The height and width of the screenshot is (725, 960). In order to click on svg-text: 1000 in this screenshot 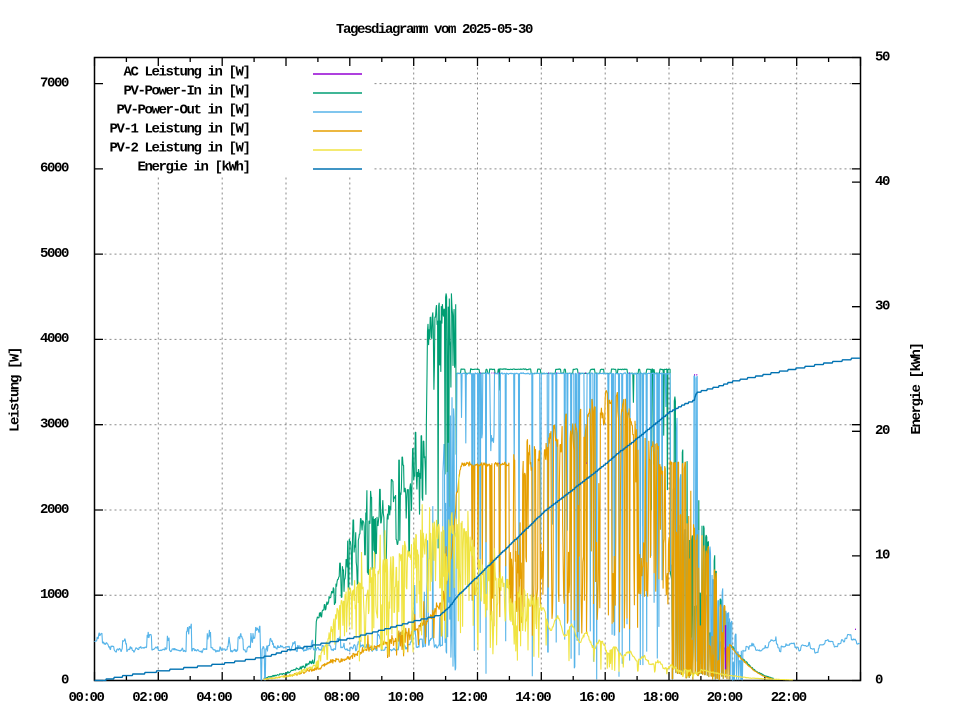, I will do `click(54, 595)`.